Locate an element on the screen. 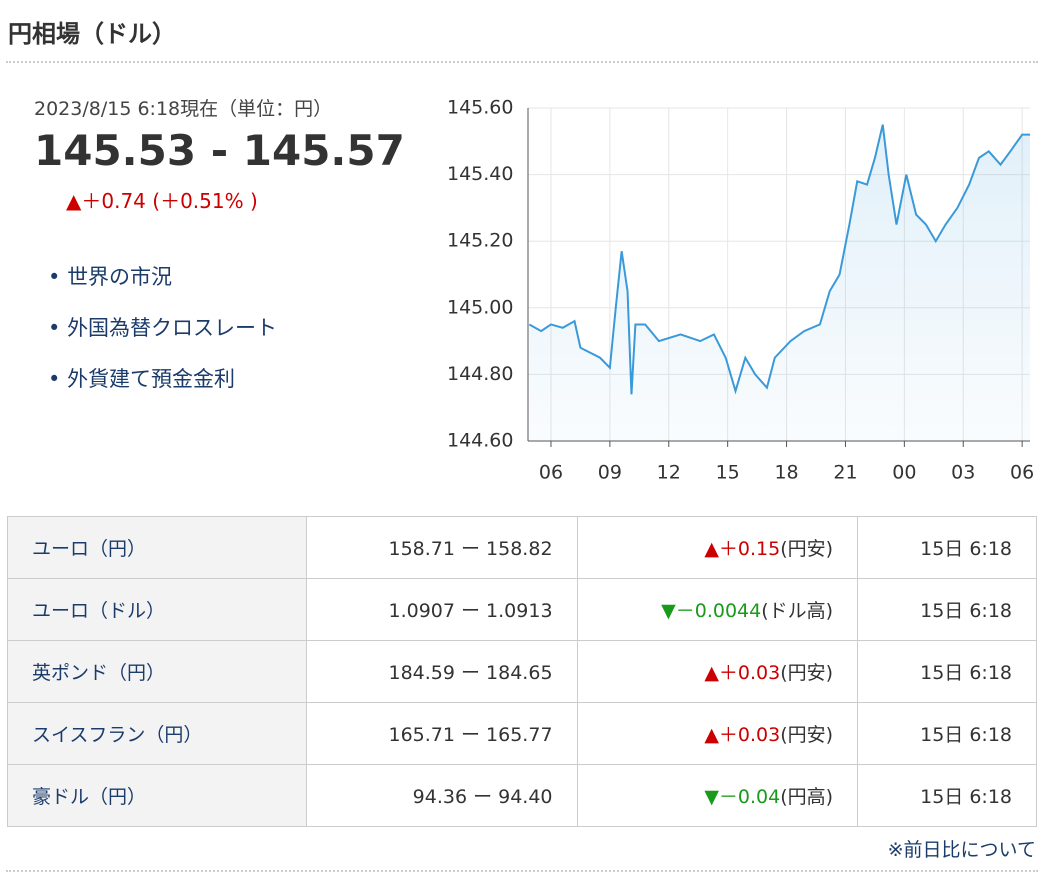  y-tick-label: 145.20 is located at coordinates (480, 241).